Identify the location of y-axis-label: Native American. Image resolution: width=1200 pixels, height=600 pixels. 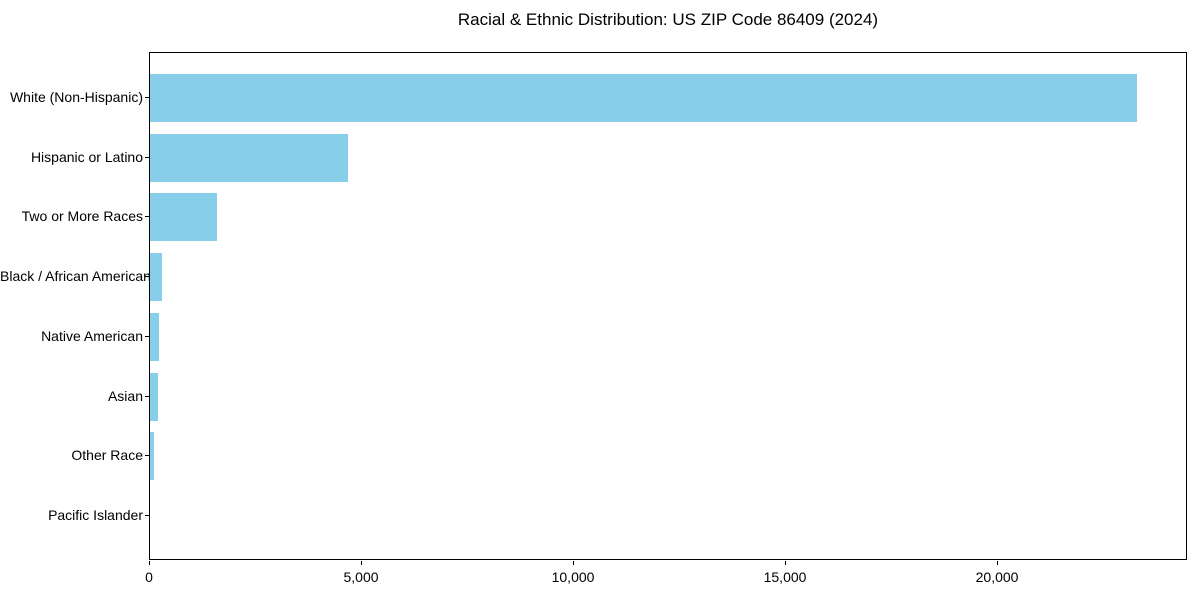
(92, 335).